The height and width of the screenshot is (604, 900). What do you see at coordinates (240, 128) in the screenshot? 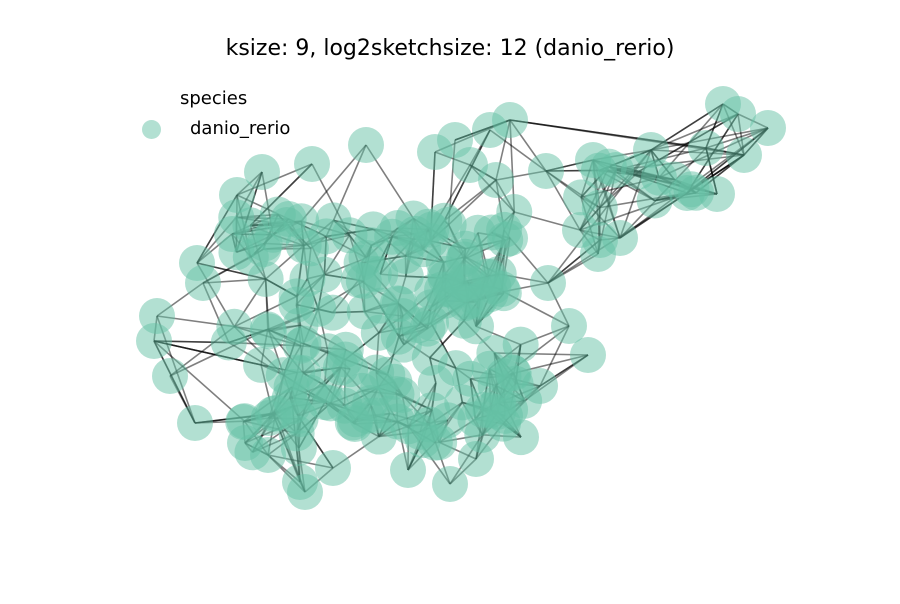
I see `legend-label-danio-rerio: danio_rerio` at bounding box center [240, 128].